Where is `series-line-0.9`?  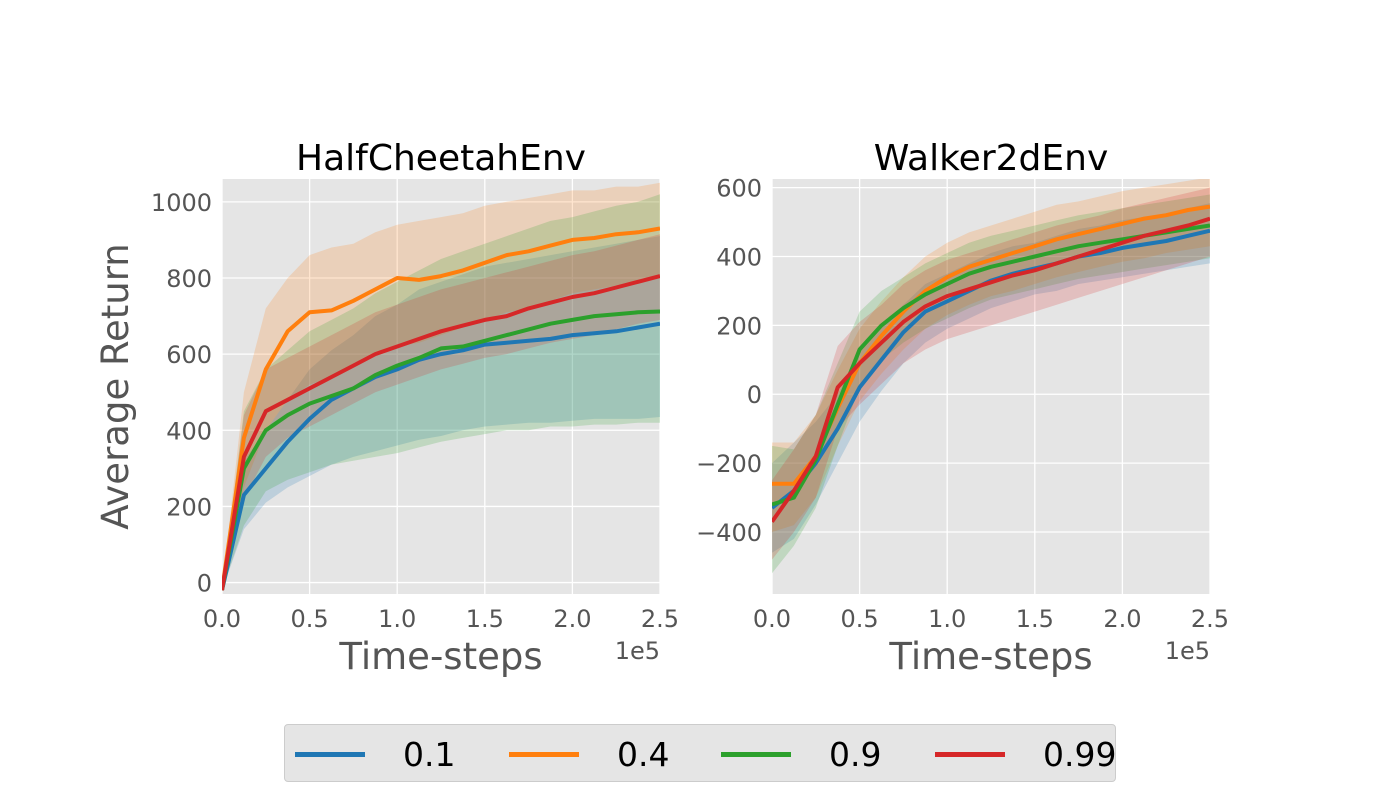
series-line-0.9 is located at coordinates (441, 450).